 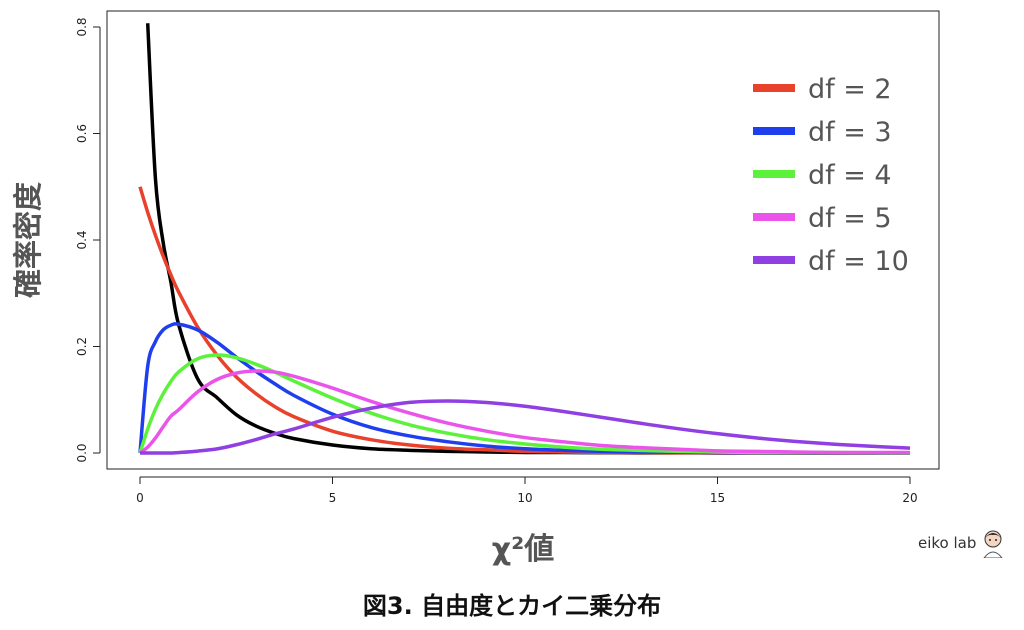 What do you see at coordinates (82, 452) in the screenshot?
I see `y-tick-label: 0.0` at bounding box center [82, 452].